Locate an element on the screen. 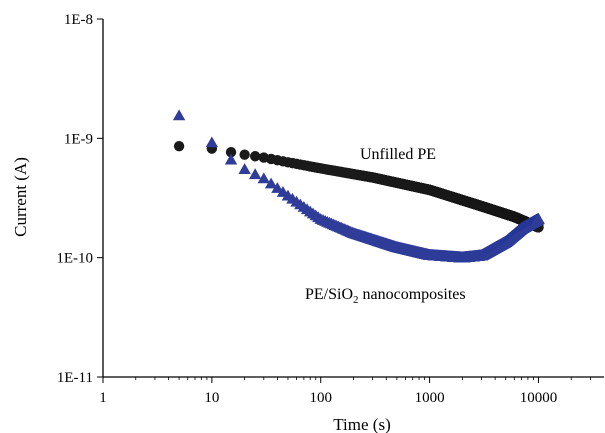 The image size is (605, 433). x-tick-label: 100 is located at coordinates (320, 398).